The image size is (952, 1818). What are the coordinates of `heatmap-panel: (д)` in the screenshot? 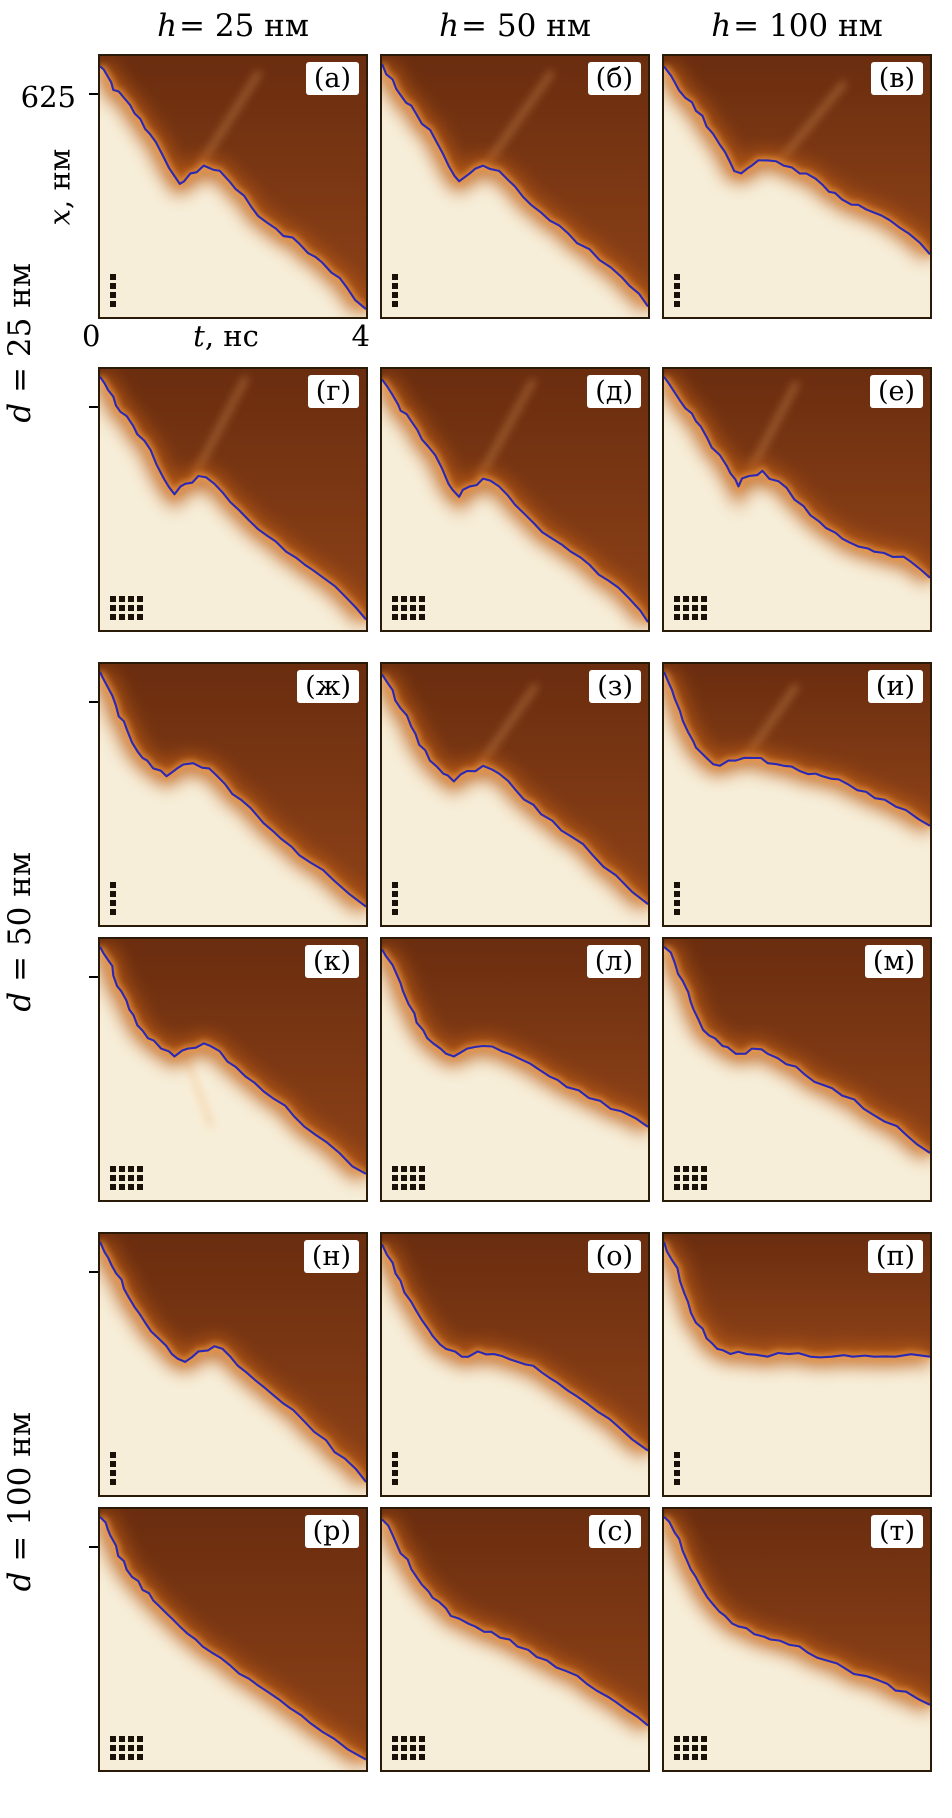 It's located at (515, 499).